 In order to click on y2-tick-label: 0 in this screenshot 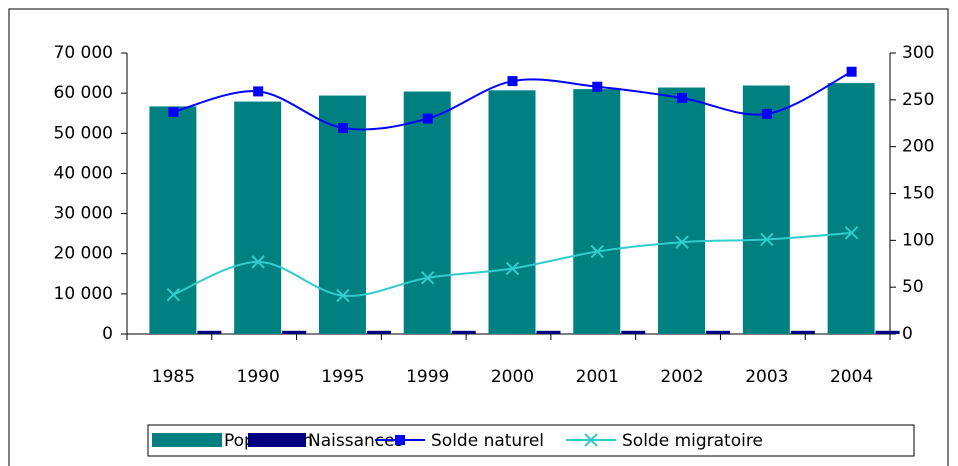, I will do `click(907, 334)`.